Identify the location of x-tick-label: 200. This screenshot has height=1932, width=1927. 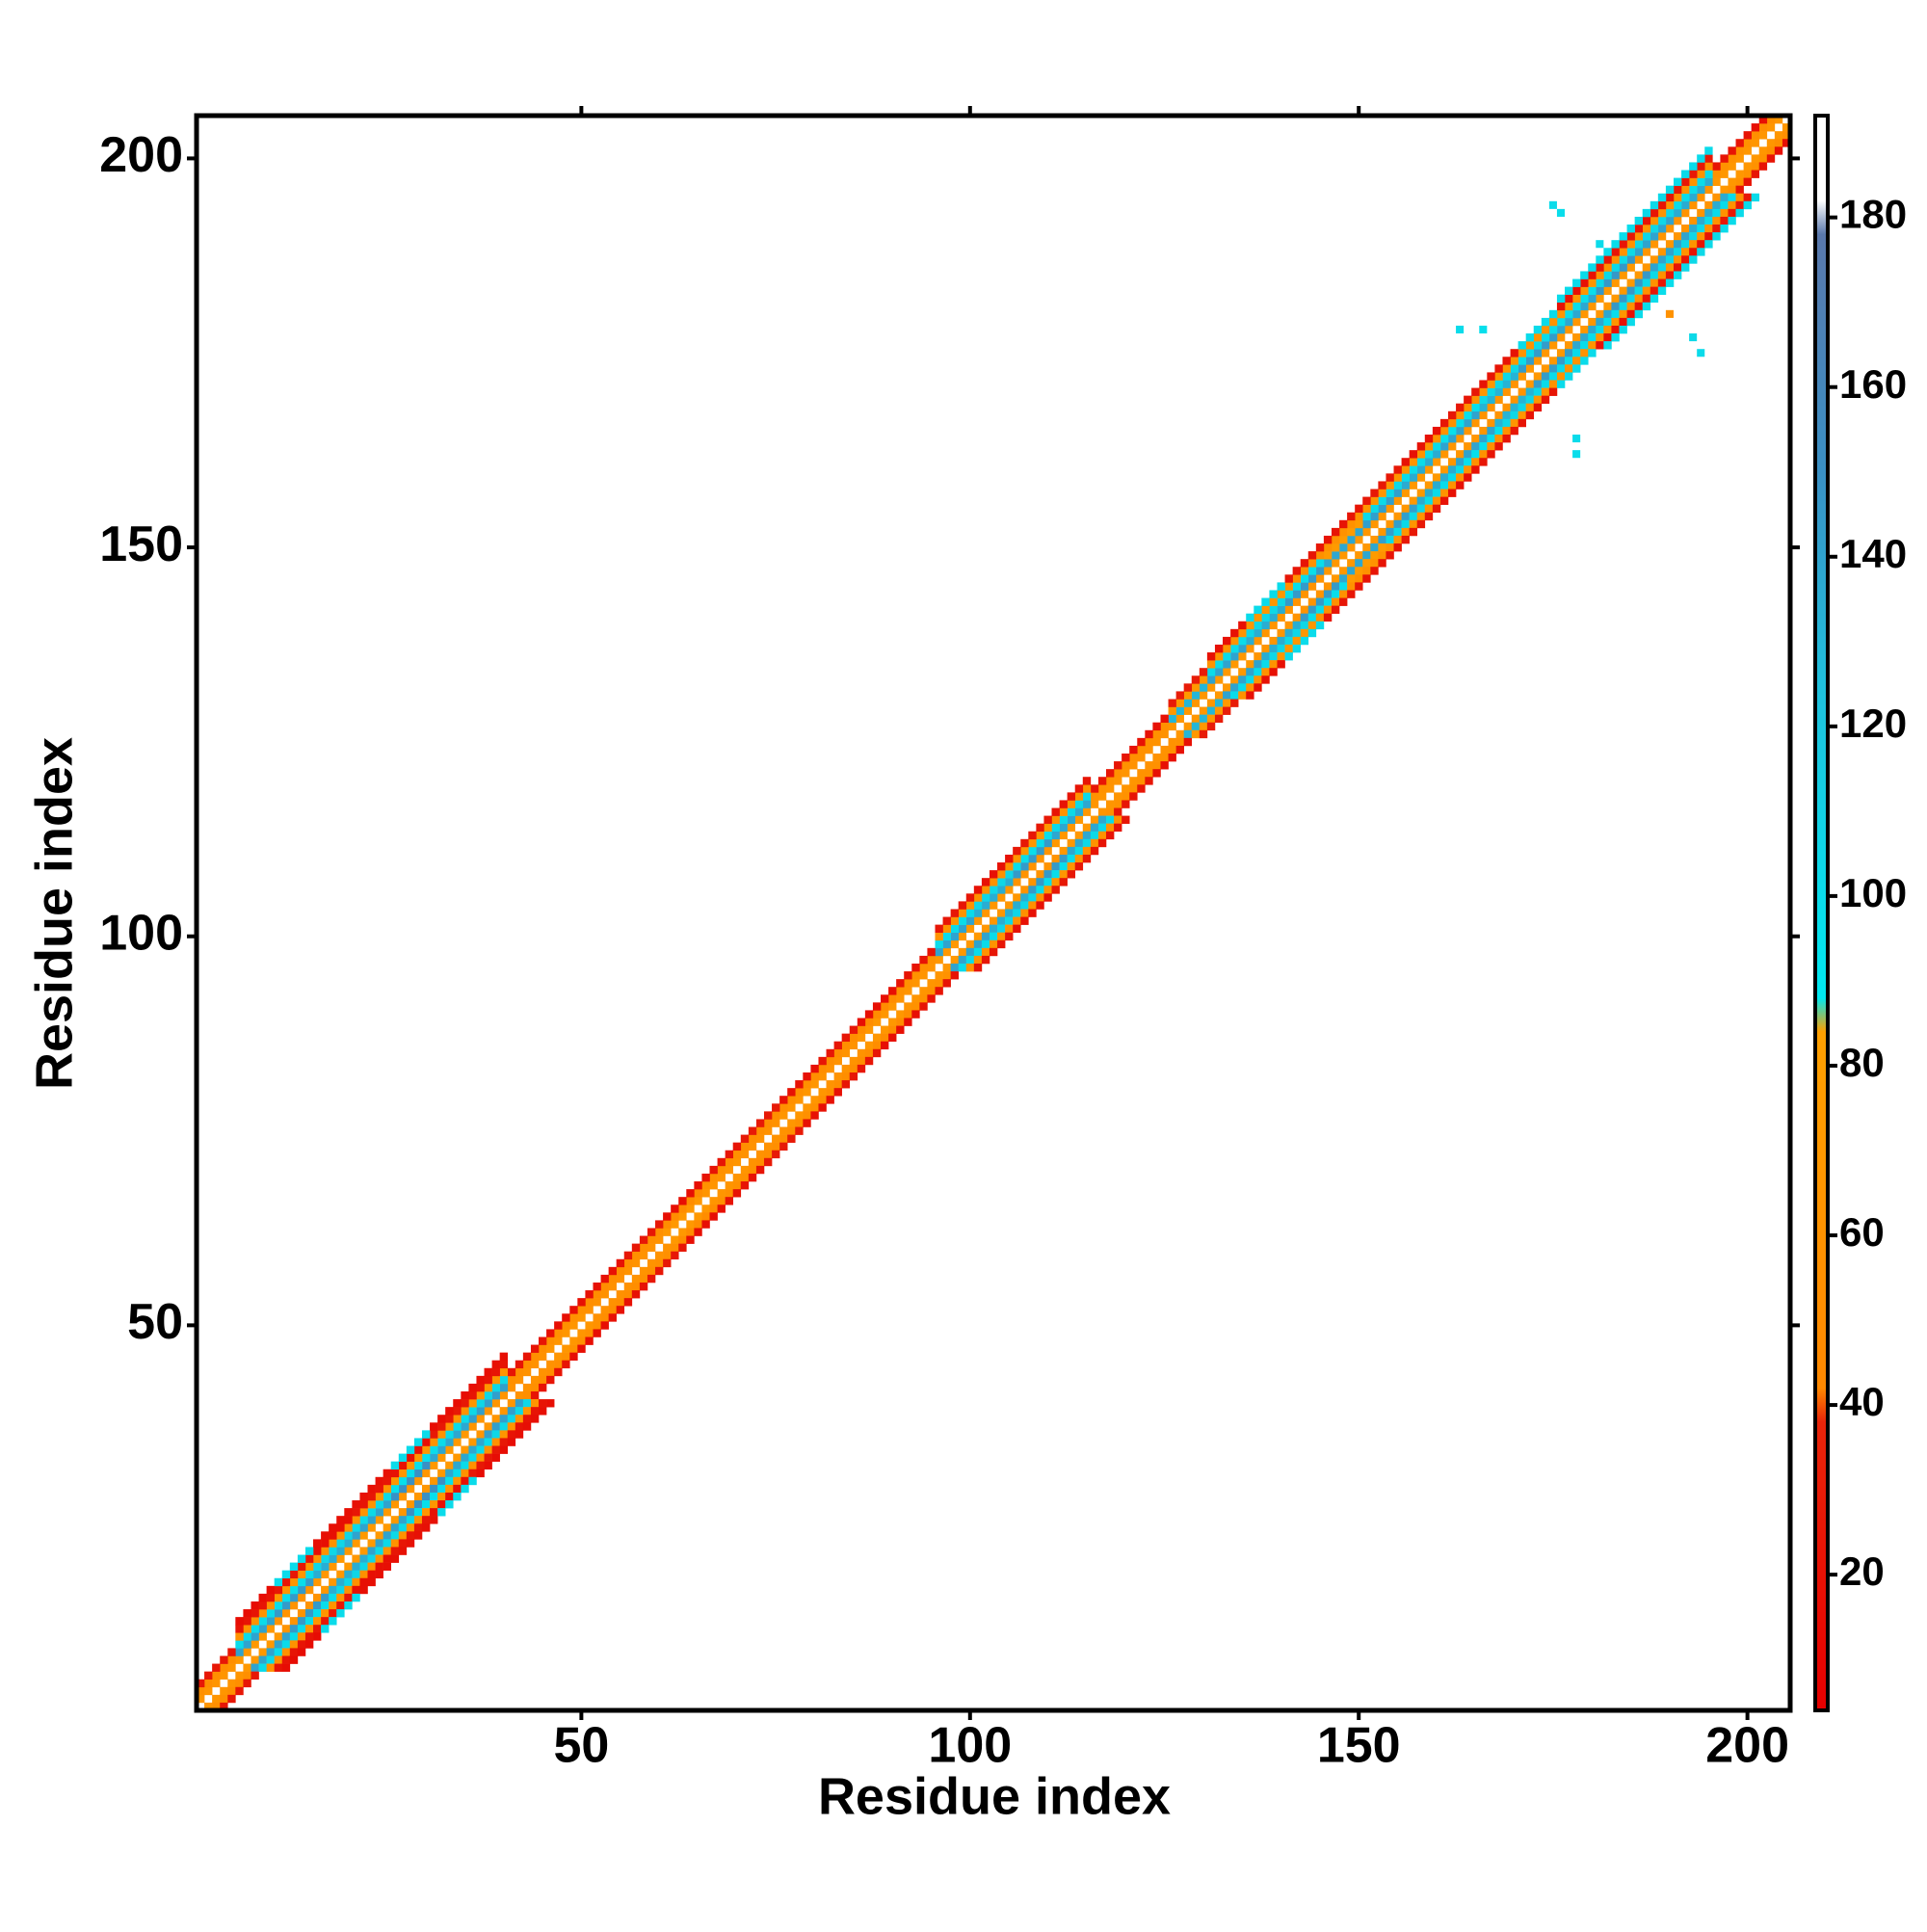
(1747, 1746).